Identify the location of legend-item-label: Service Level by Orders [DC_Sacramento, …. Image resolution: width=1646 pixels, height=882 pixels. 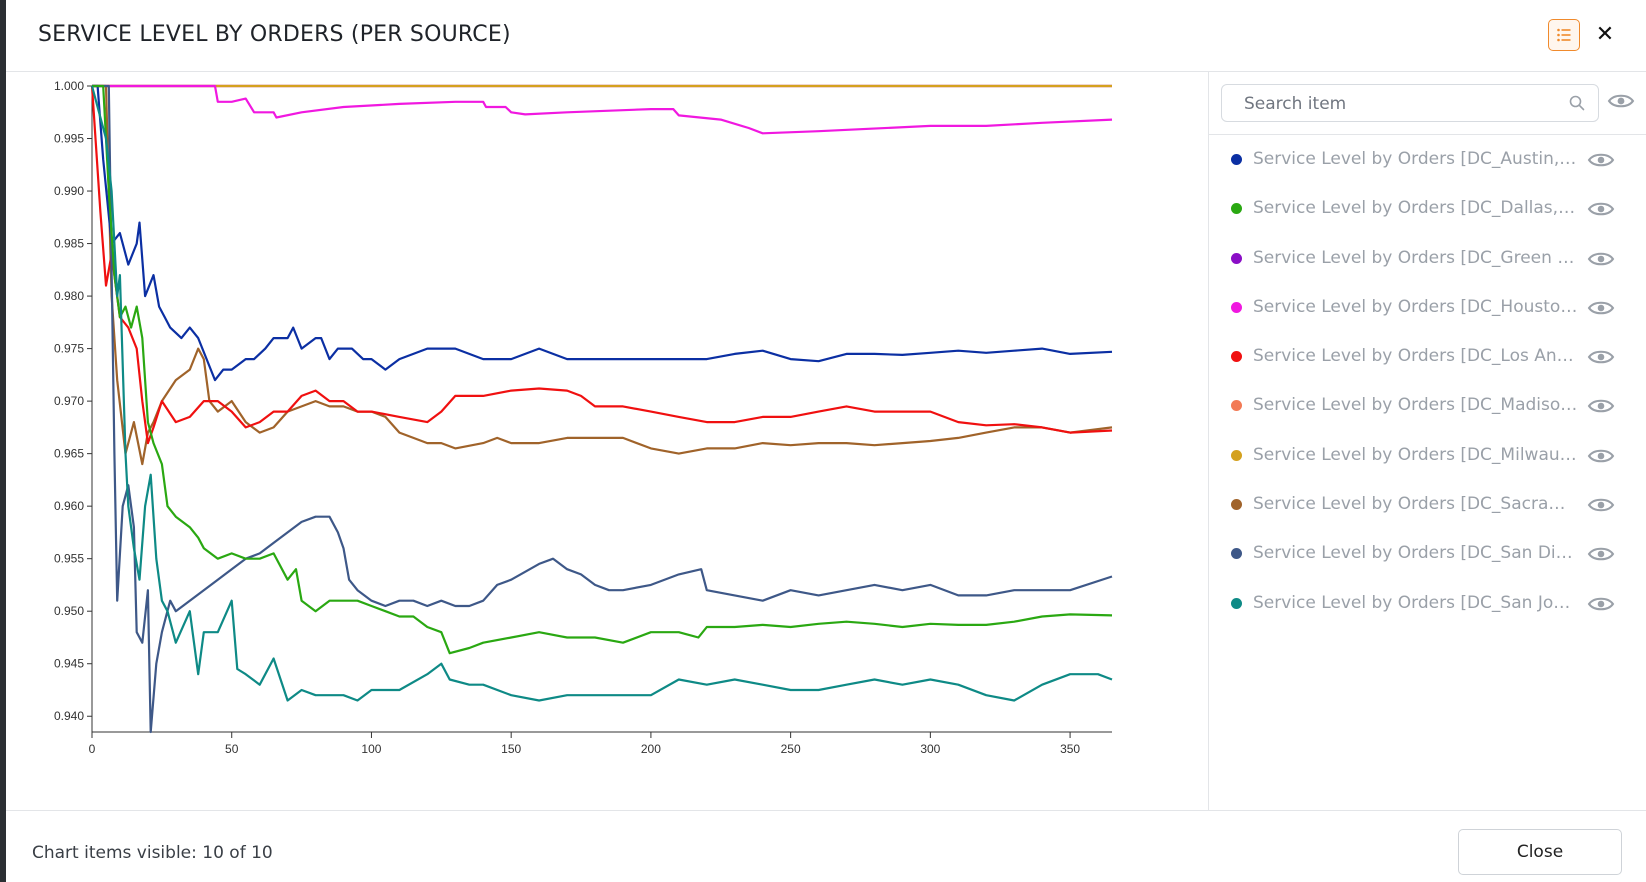
(1415, 504).